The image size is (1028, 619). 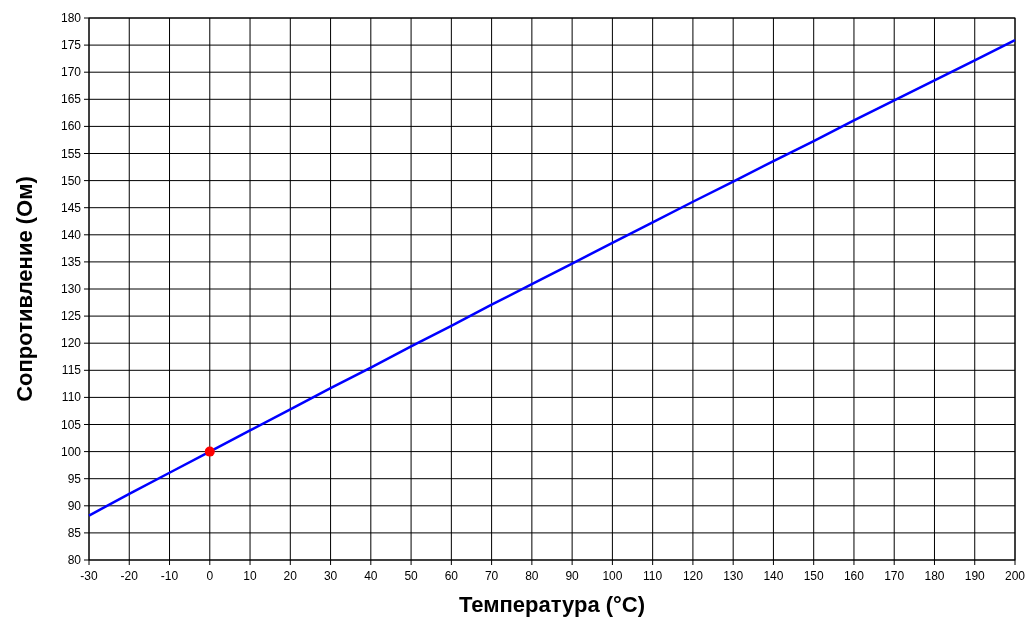 I want to click on x-tick-label: 0, so click(x=210, y=576).